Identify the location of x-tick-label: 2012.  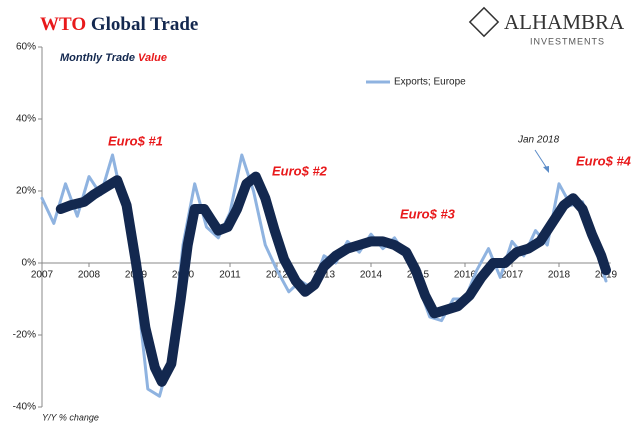
(277, 275).